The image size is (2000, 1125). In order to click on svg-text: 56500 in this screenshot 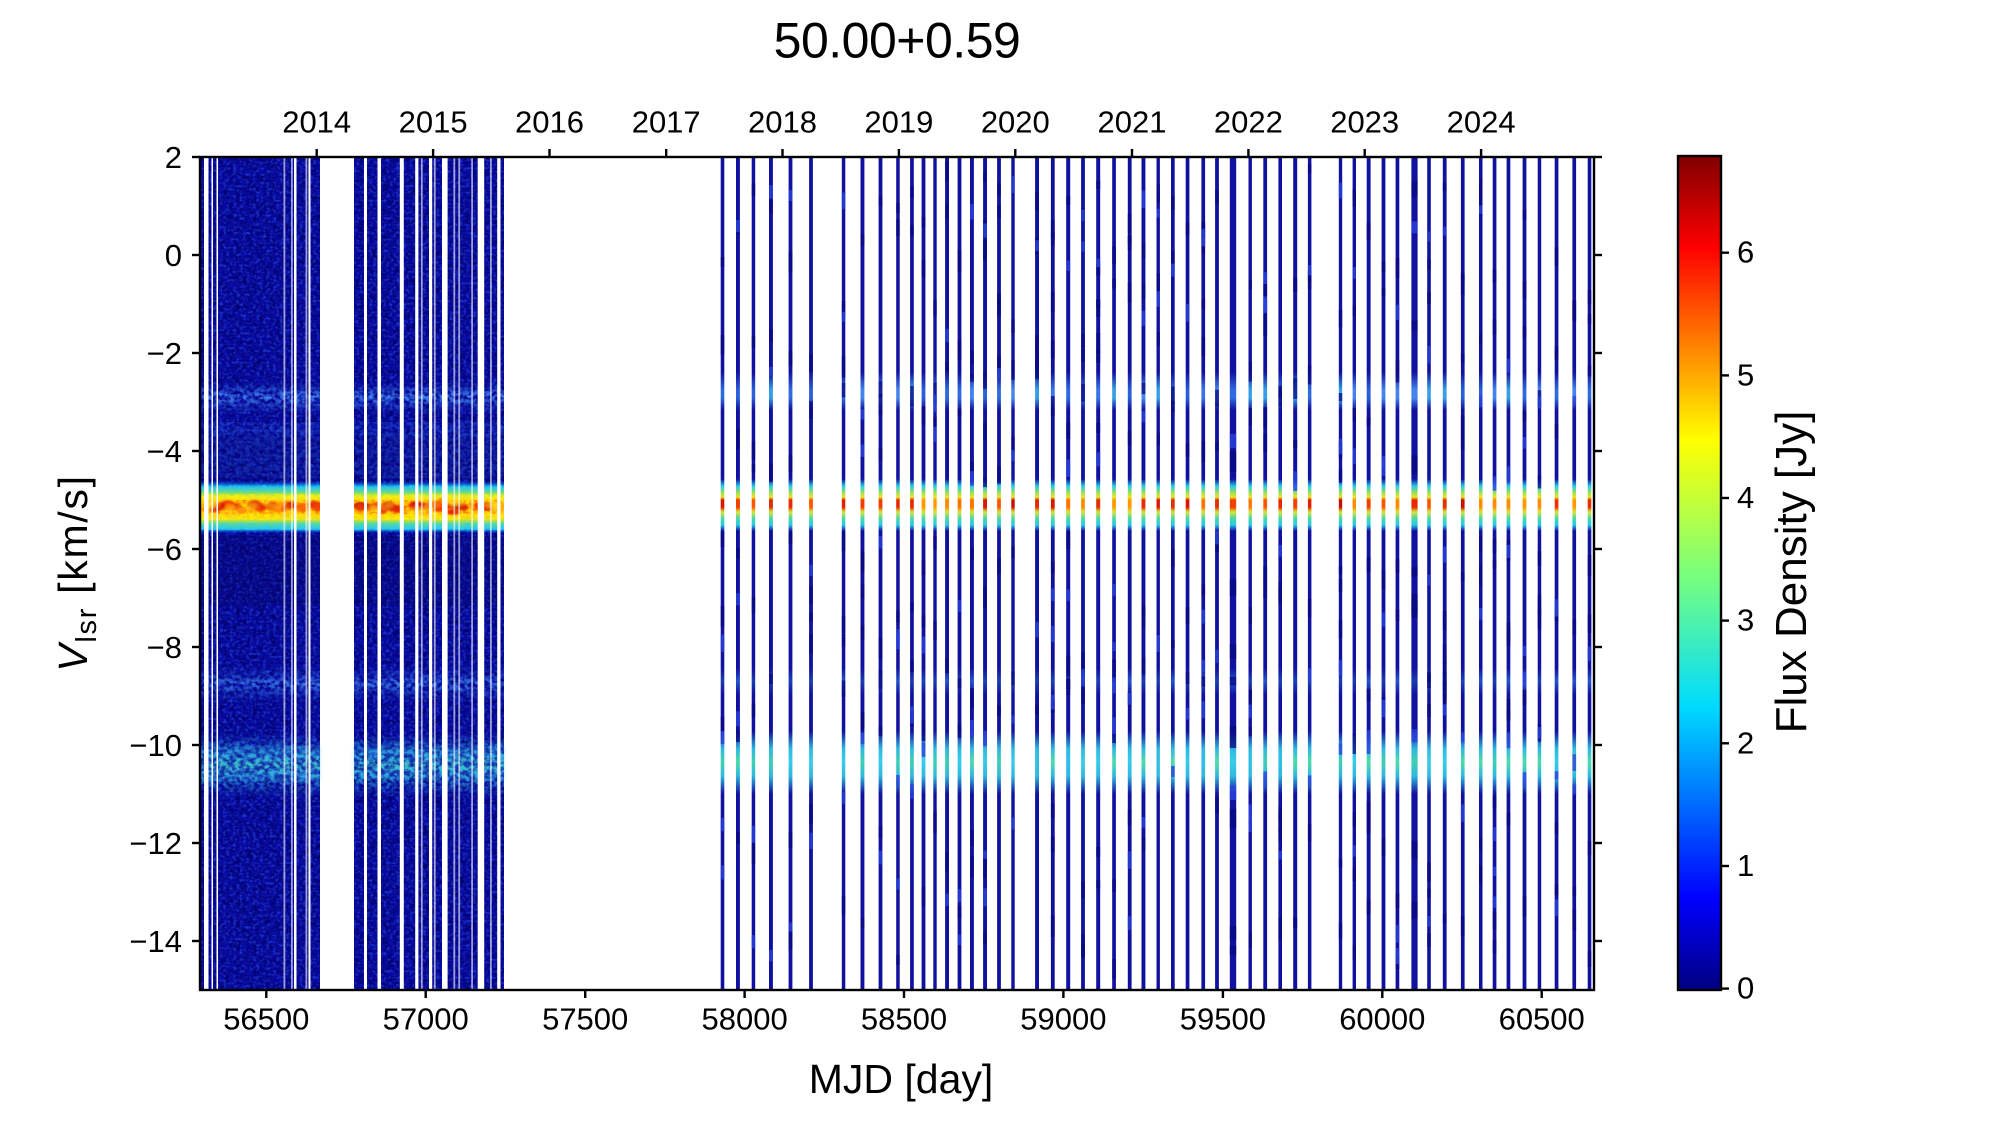, I will do `click(266, 1019)`.